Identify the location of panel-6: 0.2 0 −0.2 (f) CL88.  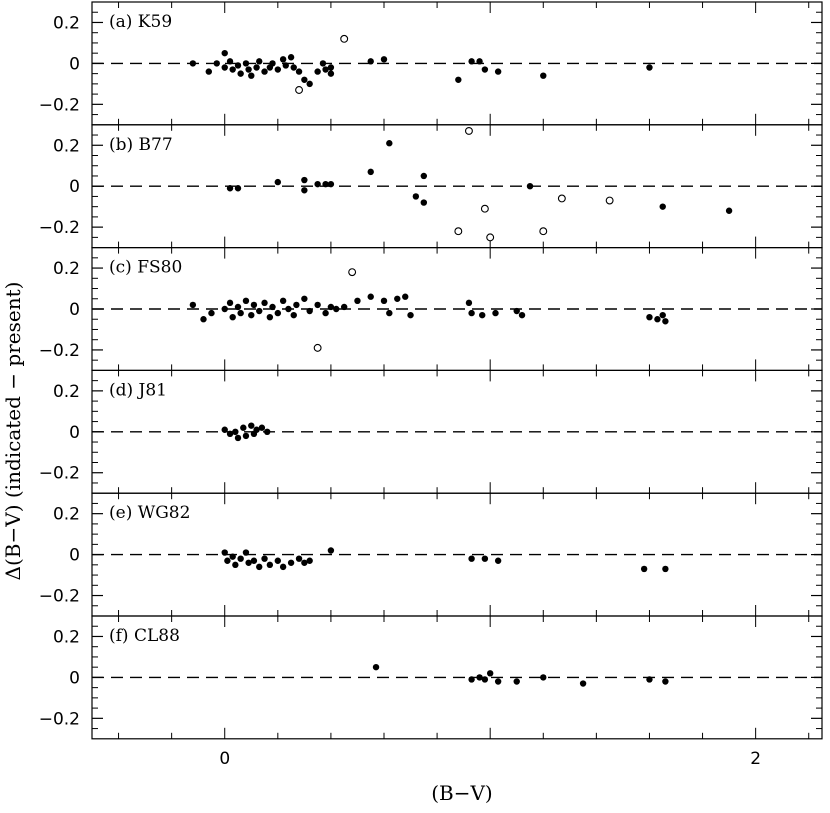
(431, 677).